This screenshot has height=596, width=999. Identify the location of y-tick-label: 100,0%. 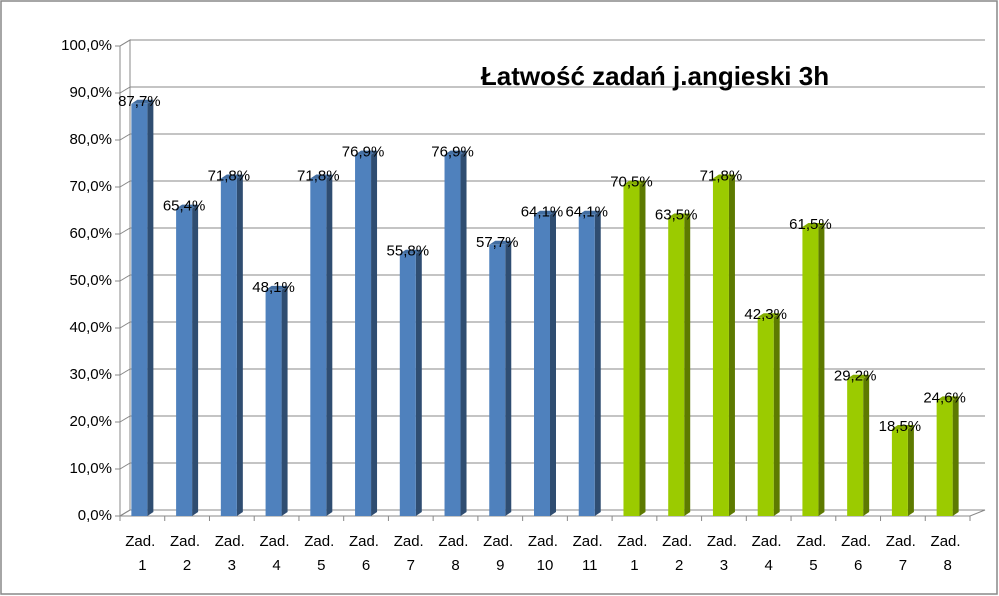
(86, 45).